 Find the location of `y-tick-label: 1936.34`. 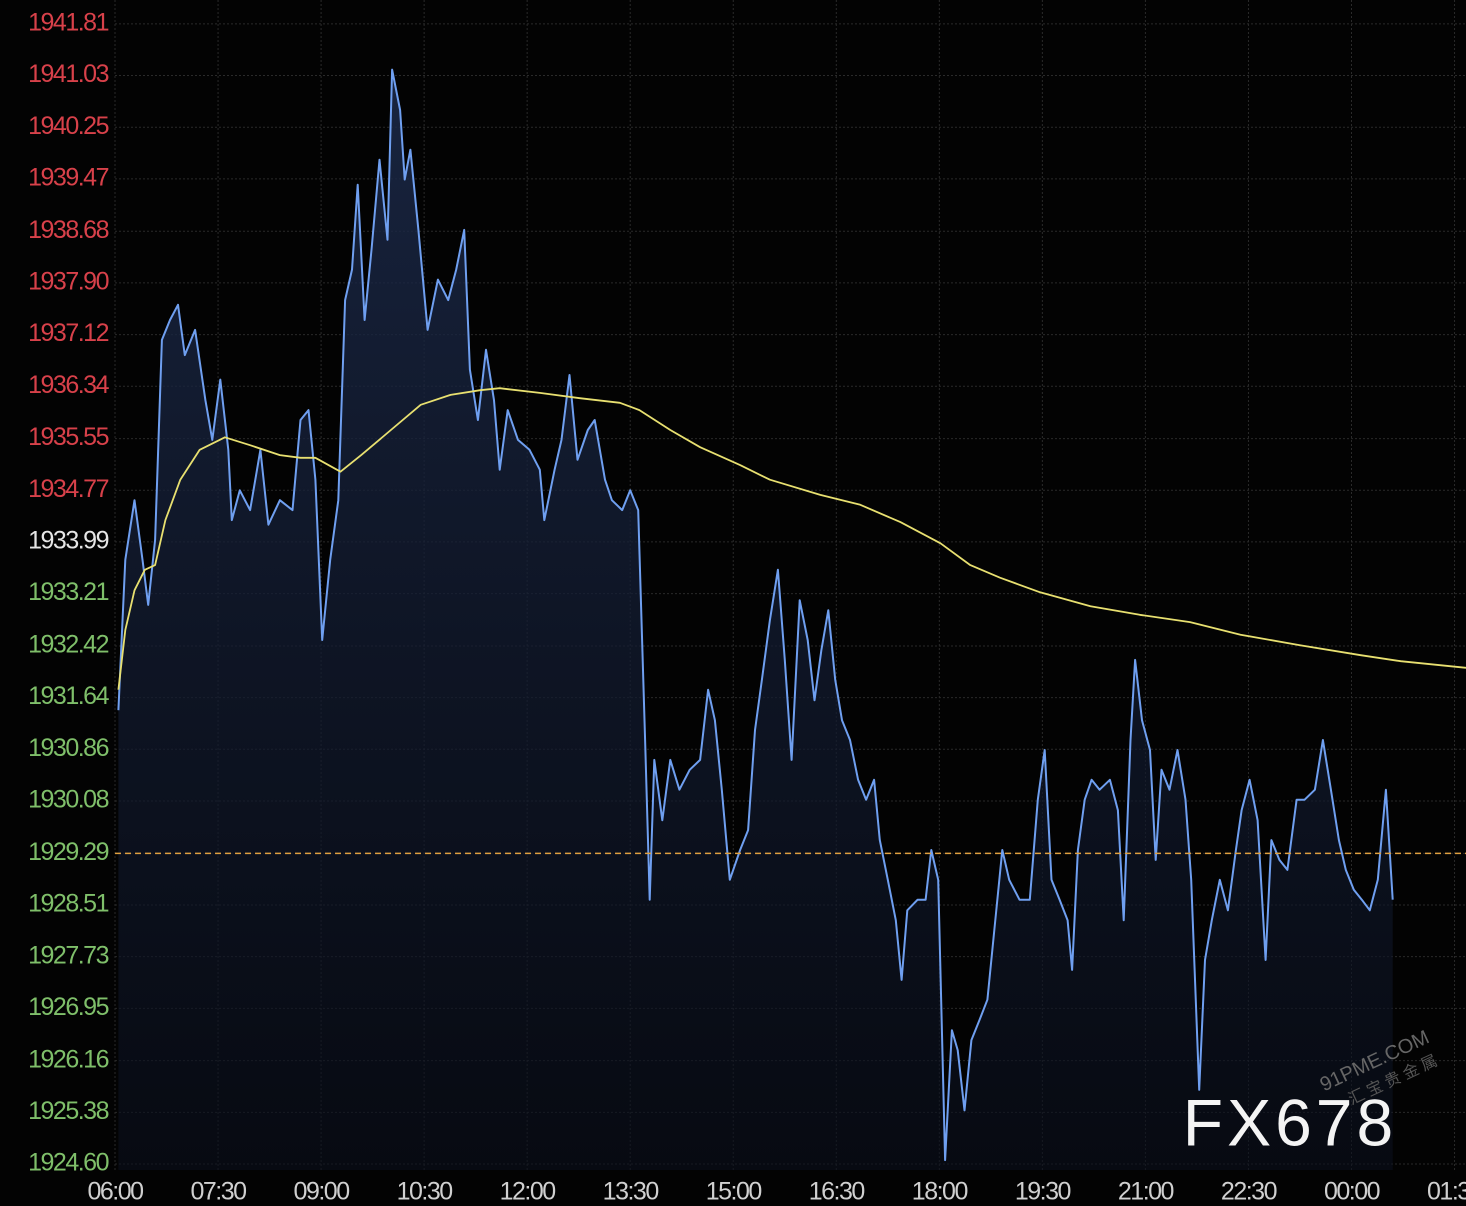

y-tick-label: 1936.34 is located at coordinates (68, 385).